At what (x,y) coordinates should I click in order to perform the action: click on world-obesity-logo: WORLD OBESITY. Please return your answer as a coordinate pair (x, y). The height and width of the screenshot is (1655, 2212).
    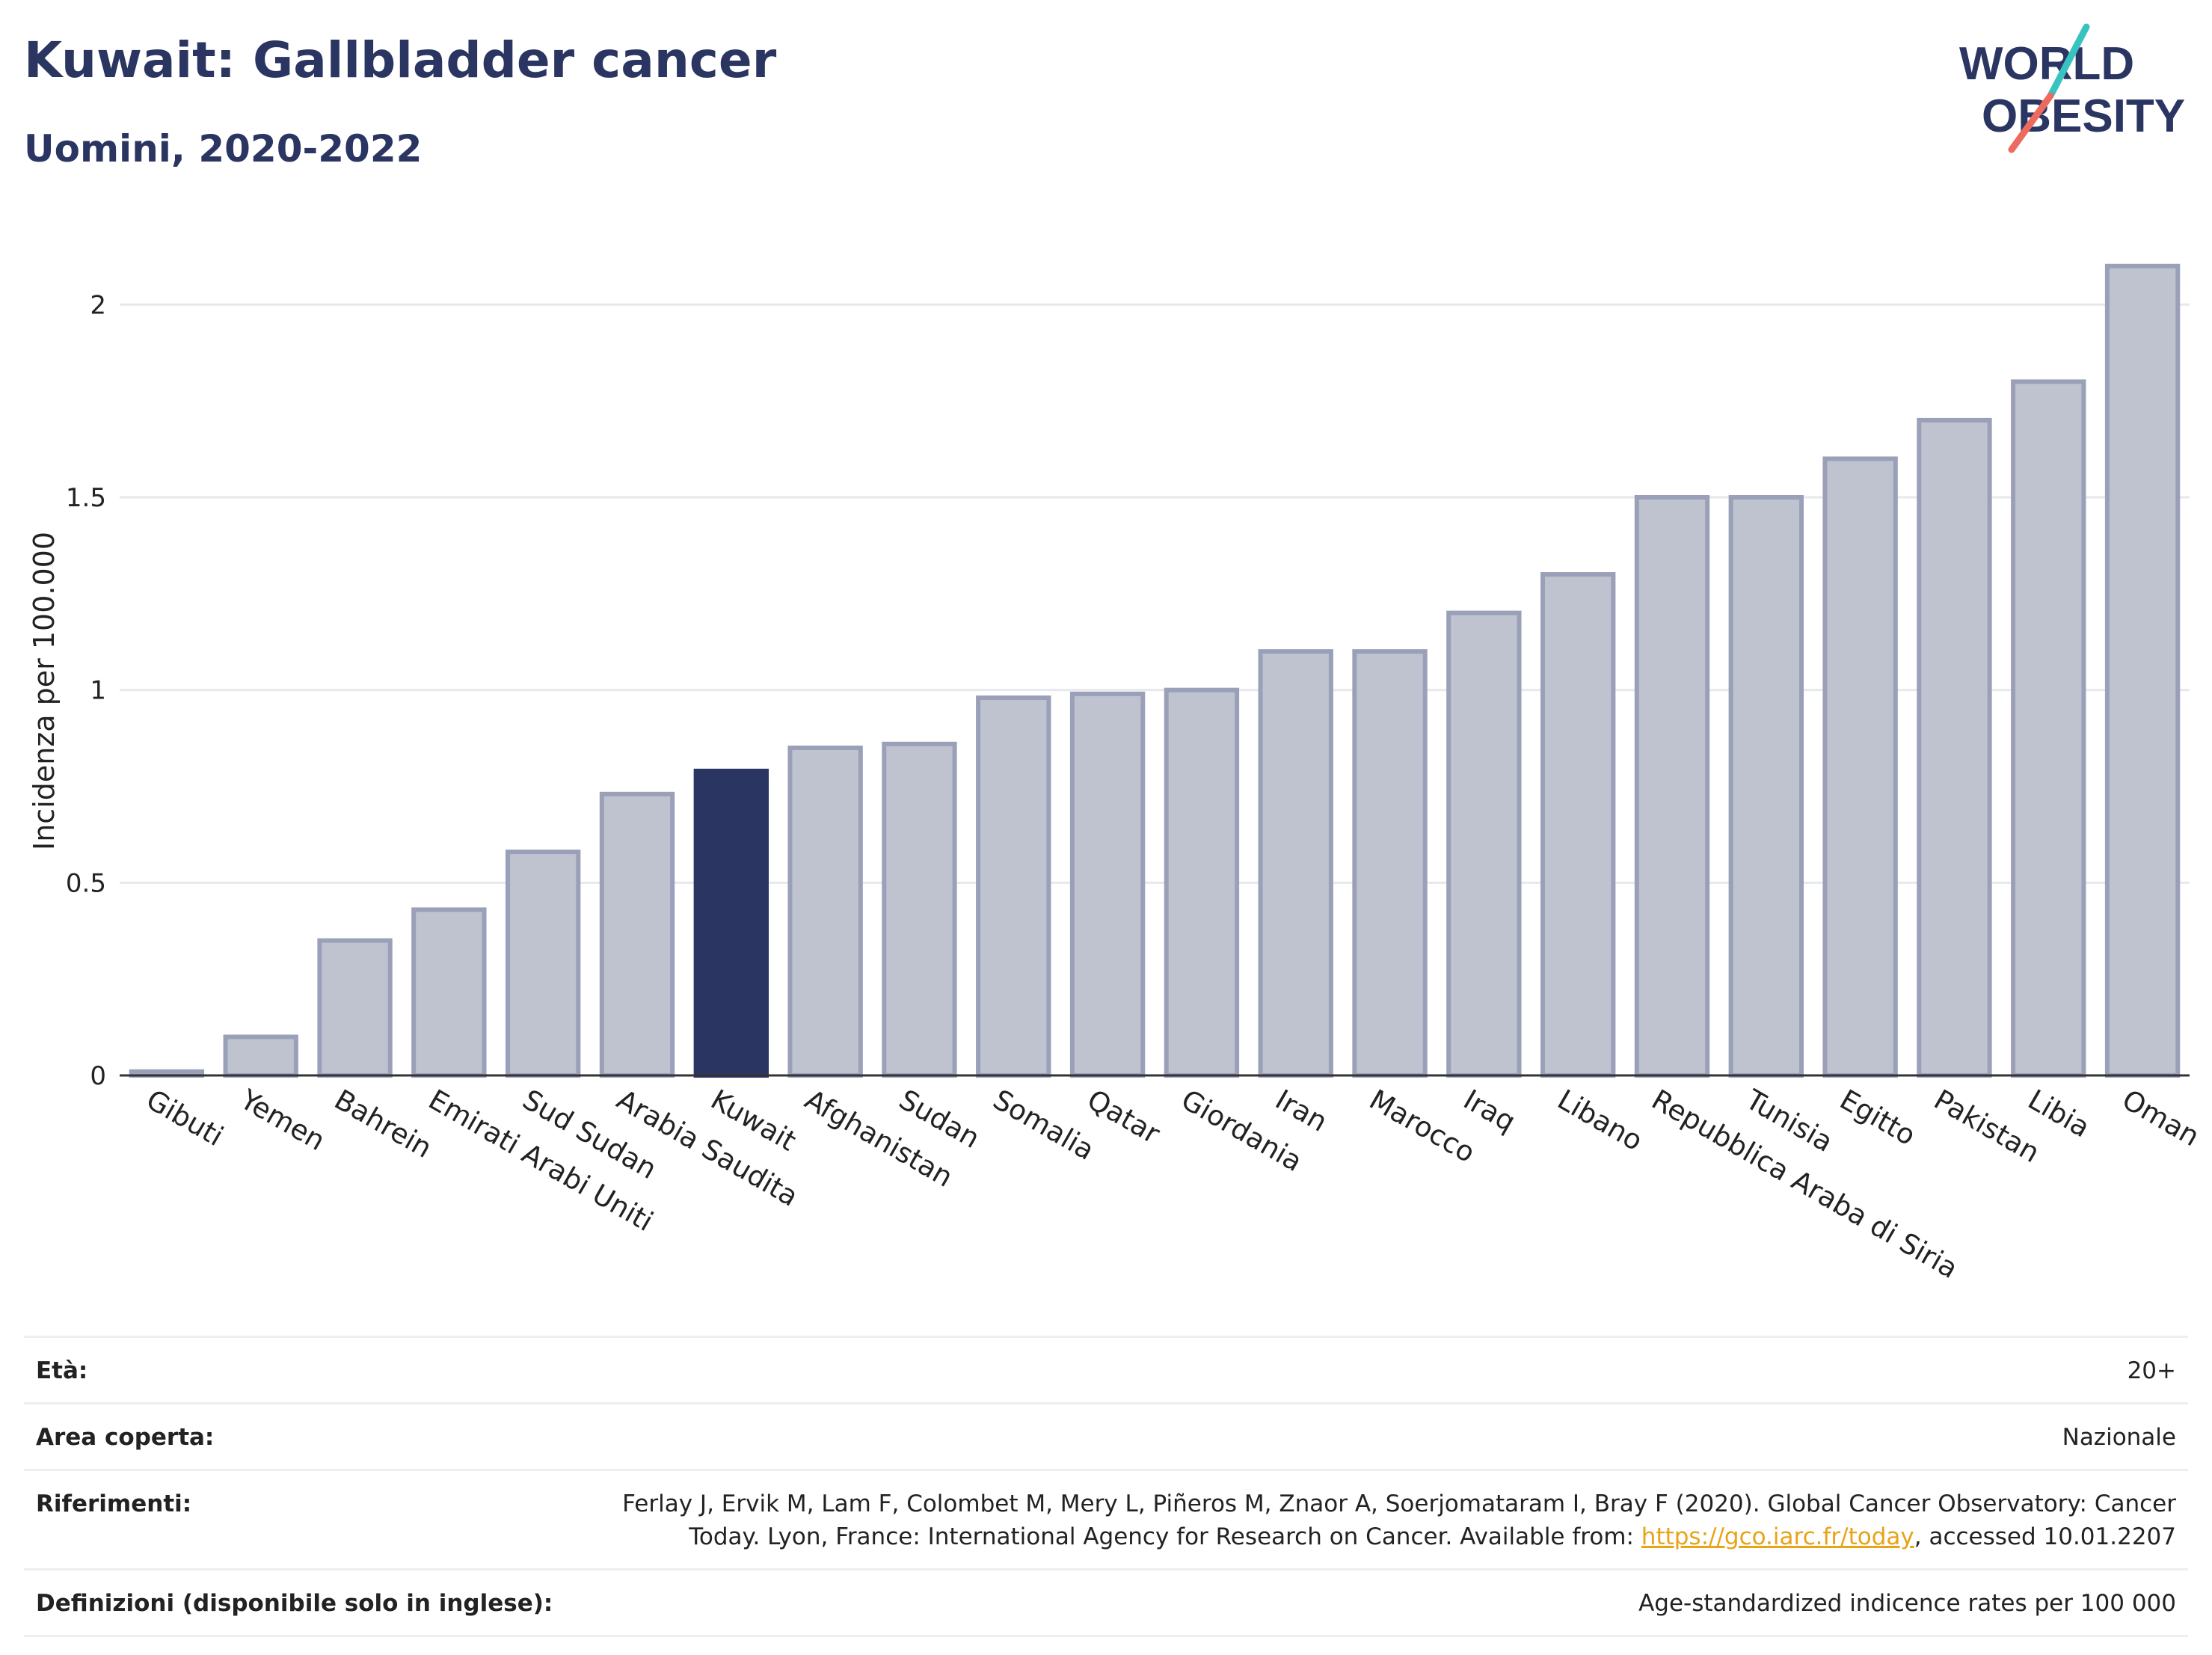
    Looking at the image, I should click on (2071, 92).